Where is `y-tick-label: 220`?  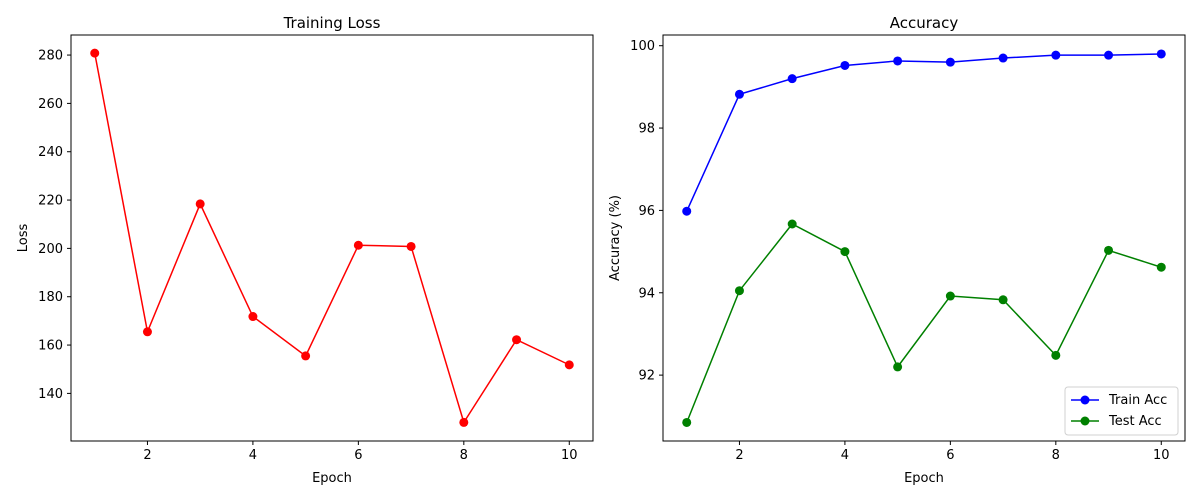
y-tick-label: 220 is located at coordinates (50, 201).